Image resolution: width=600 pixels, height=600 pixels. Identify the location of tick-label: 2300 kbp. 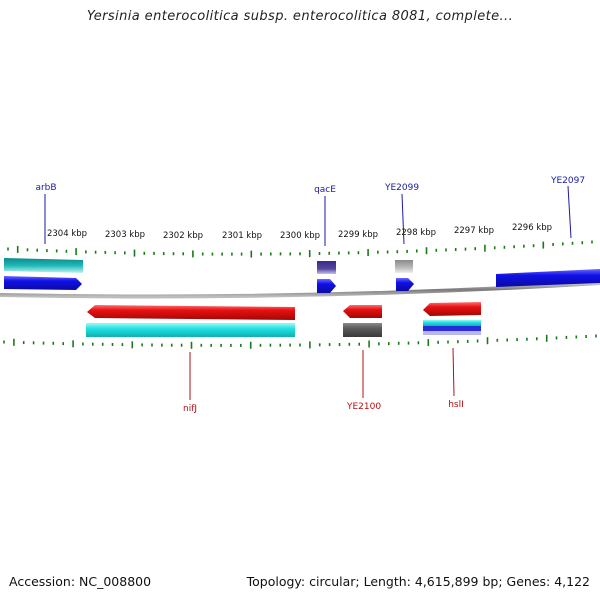
(300, 236).